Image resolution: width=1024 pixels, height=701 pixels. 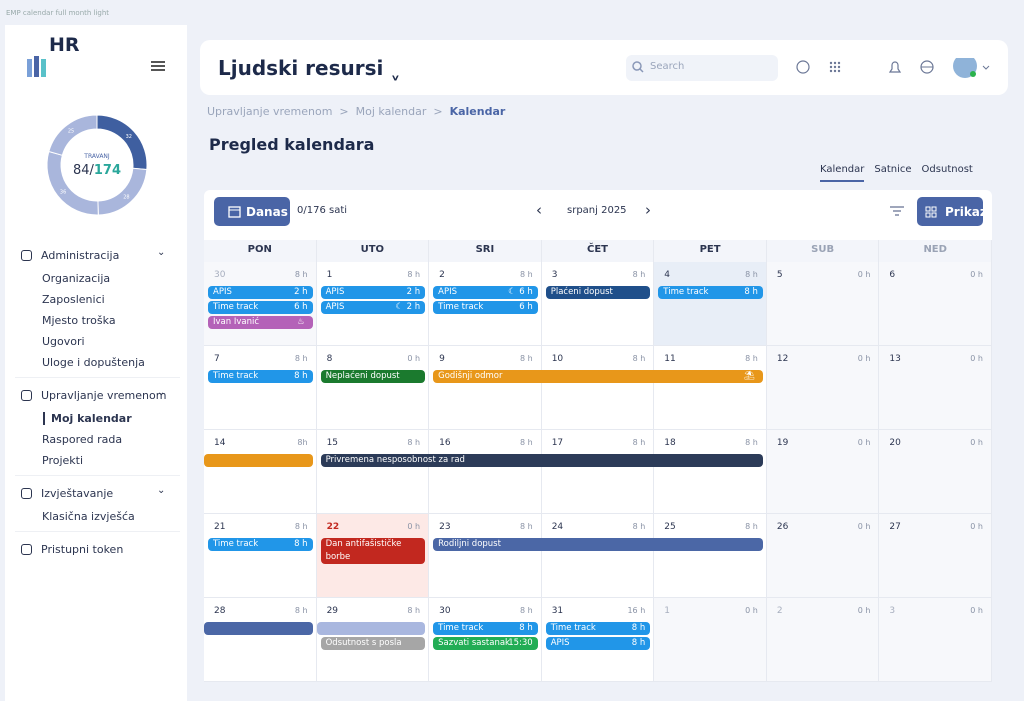 What do you see at coordinates (82, 549) in the screenshot?
I see `nav-section: Pristupni token` at bounding box center [82, 549].